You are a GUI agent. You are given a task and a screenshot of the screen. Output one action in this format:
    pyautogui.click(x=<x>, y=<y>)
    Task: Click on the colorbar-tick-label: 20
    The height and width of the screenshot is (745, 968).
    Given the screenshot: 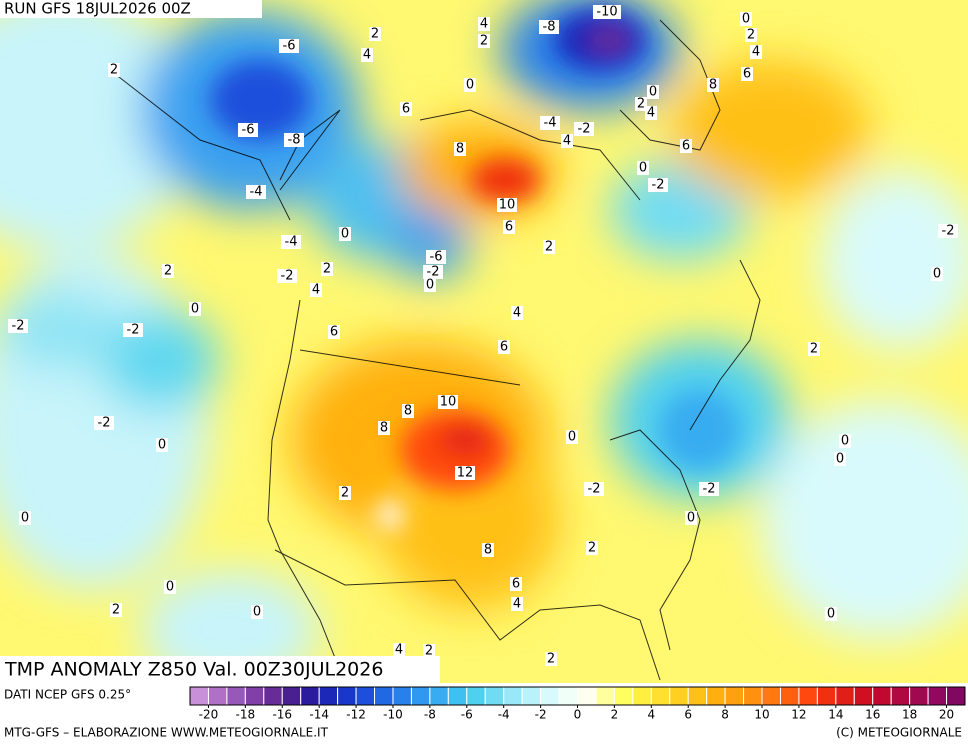 What is the action you would take?
    pyautogui.click(x=946, y=715)
    